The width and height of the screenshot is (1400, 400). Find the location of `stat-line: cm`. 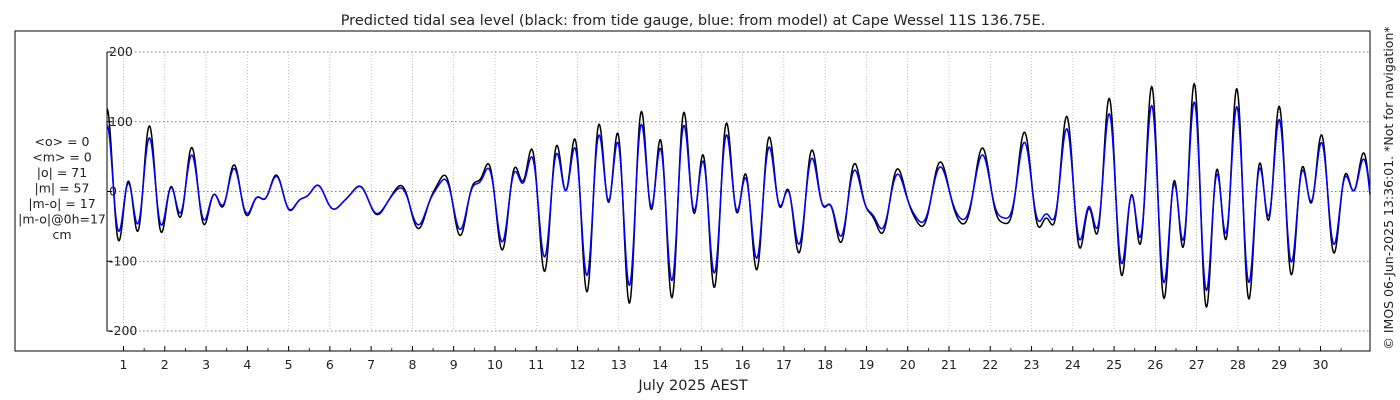

stat-line: cm is located at coordinates (61, 234).